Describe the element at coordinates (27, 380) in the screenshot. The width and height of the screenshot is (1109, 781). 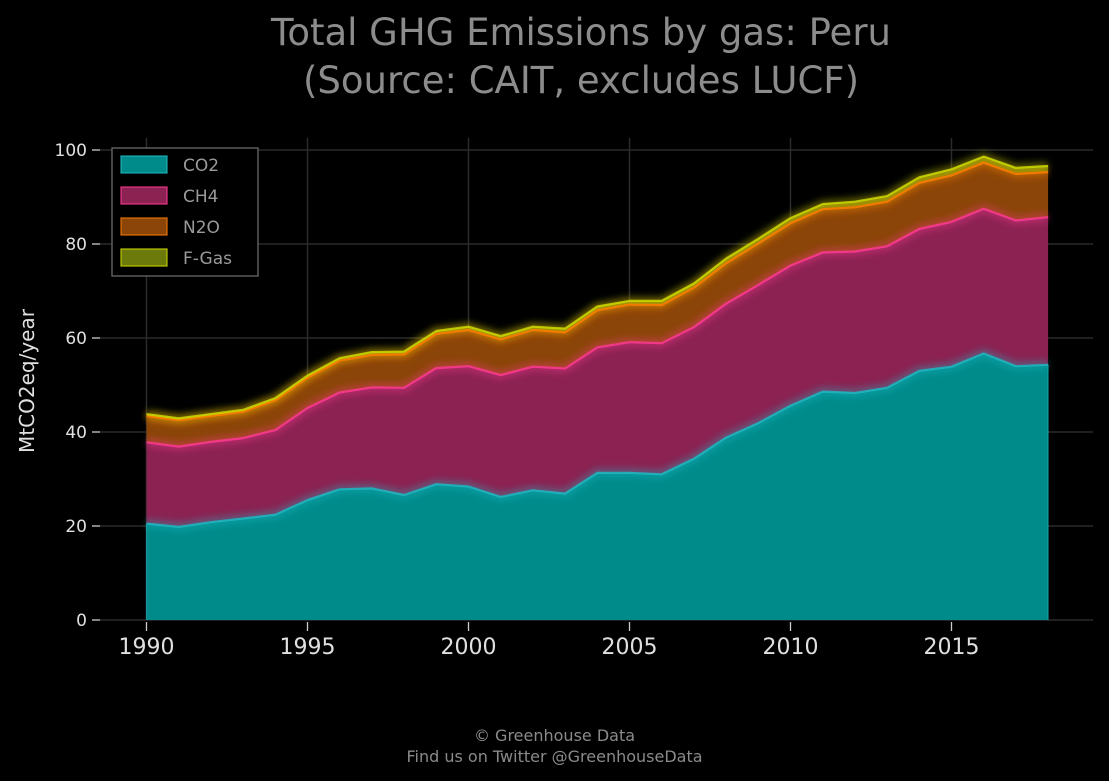
I see `y-axis-label: MtCO2eq/year` at that location.